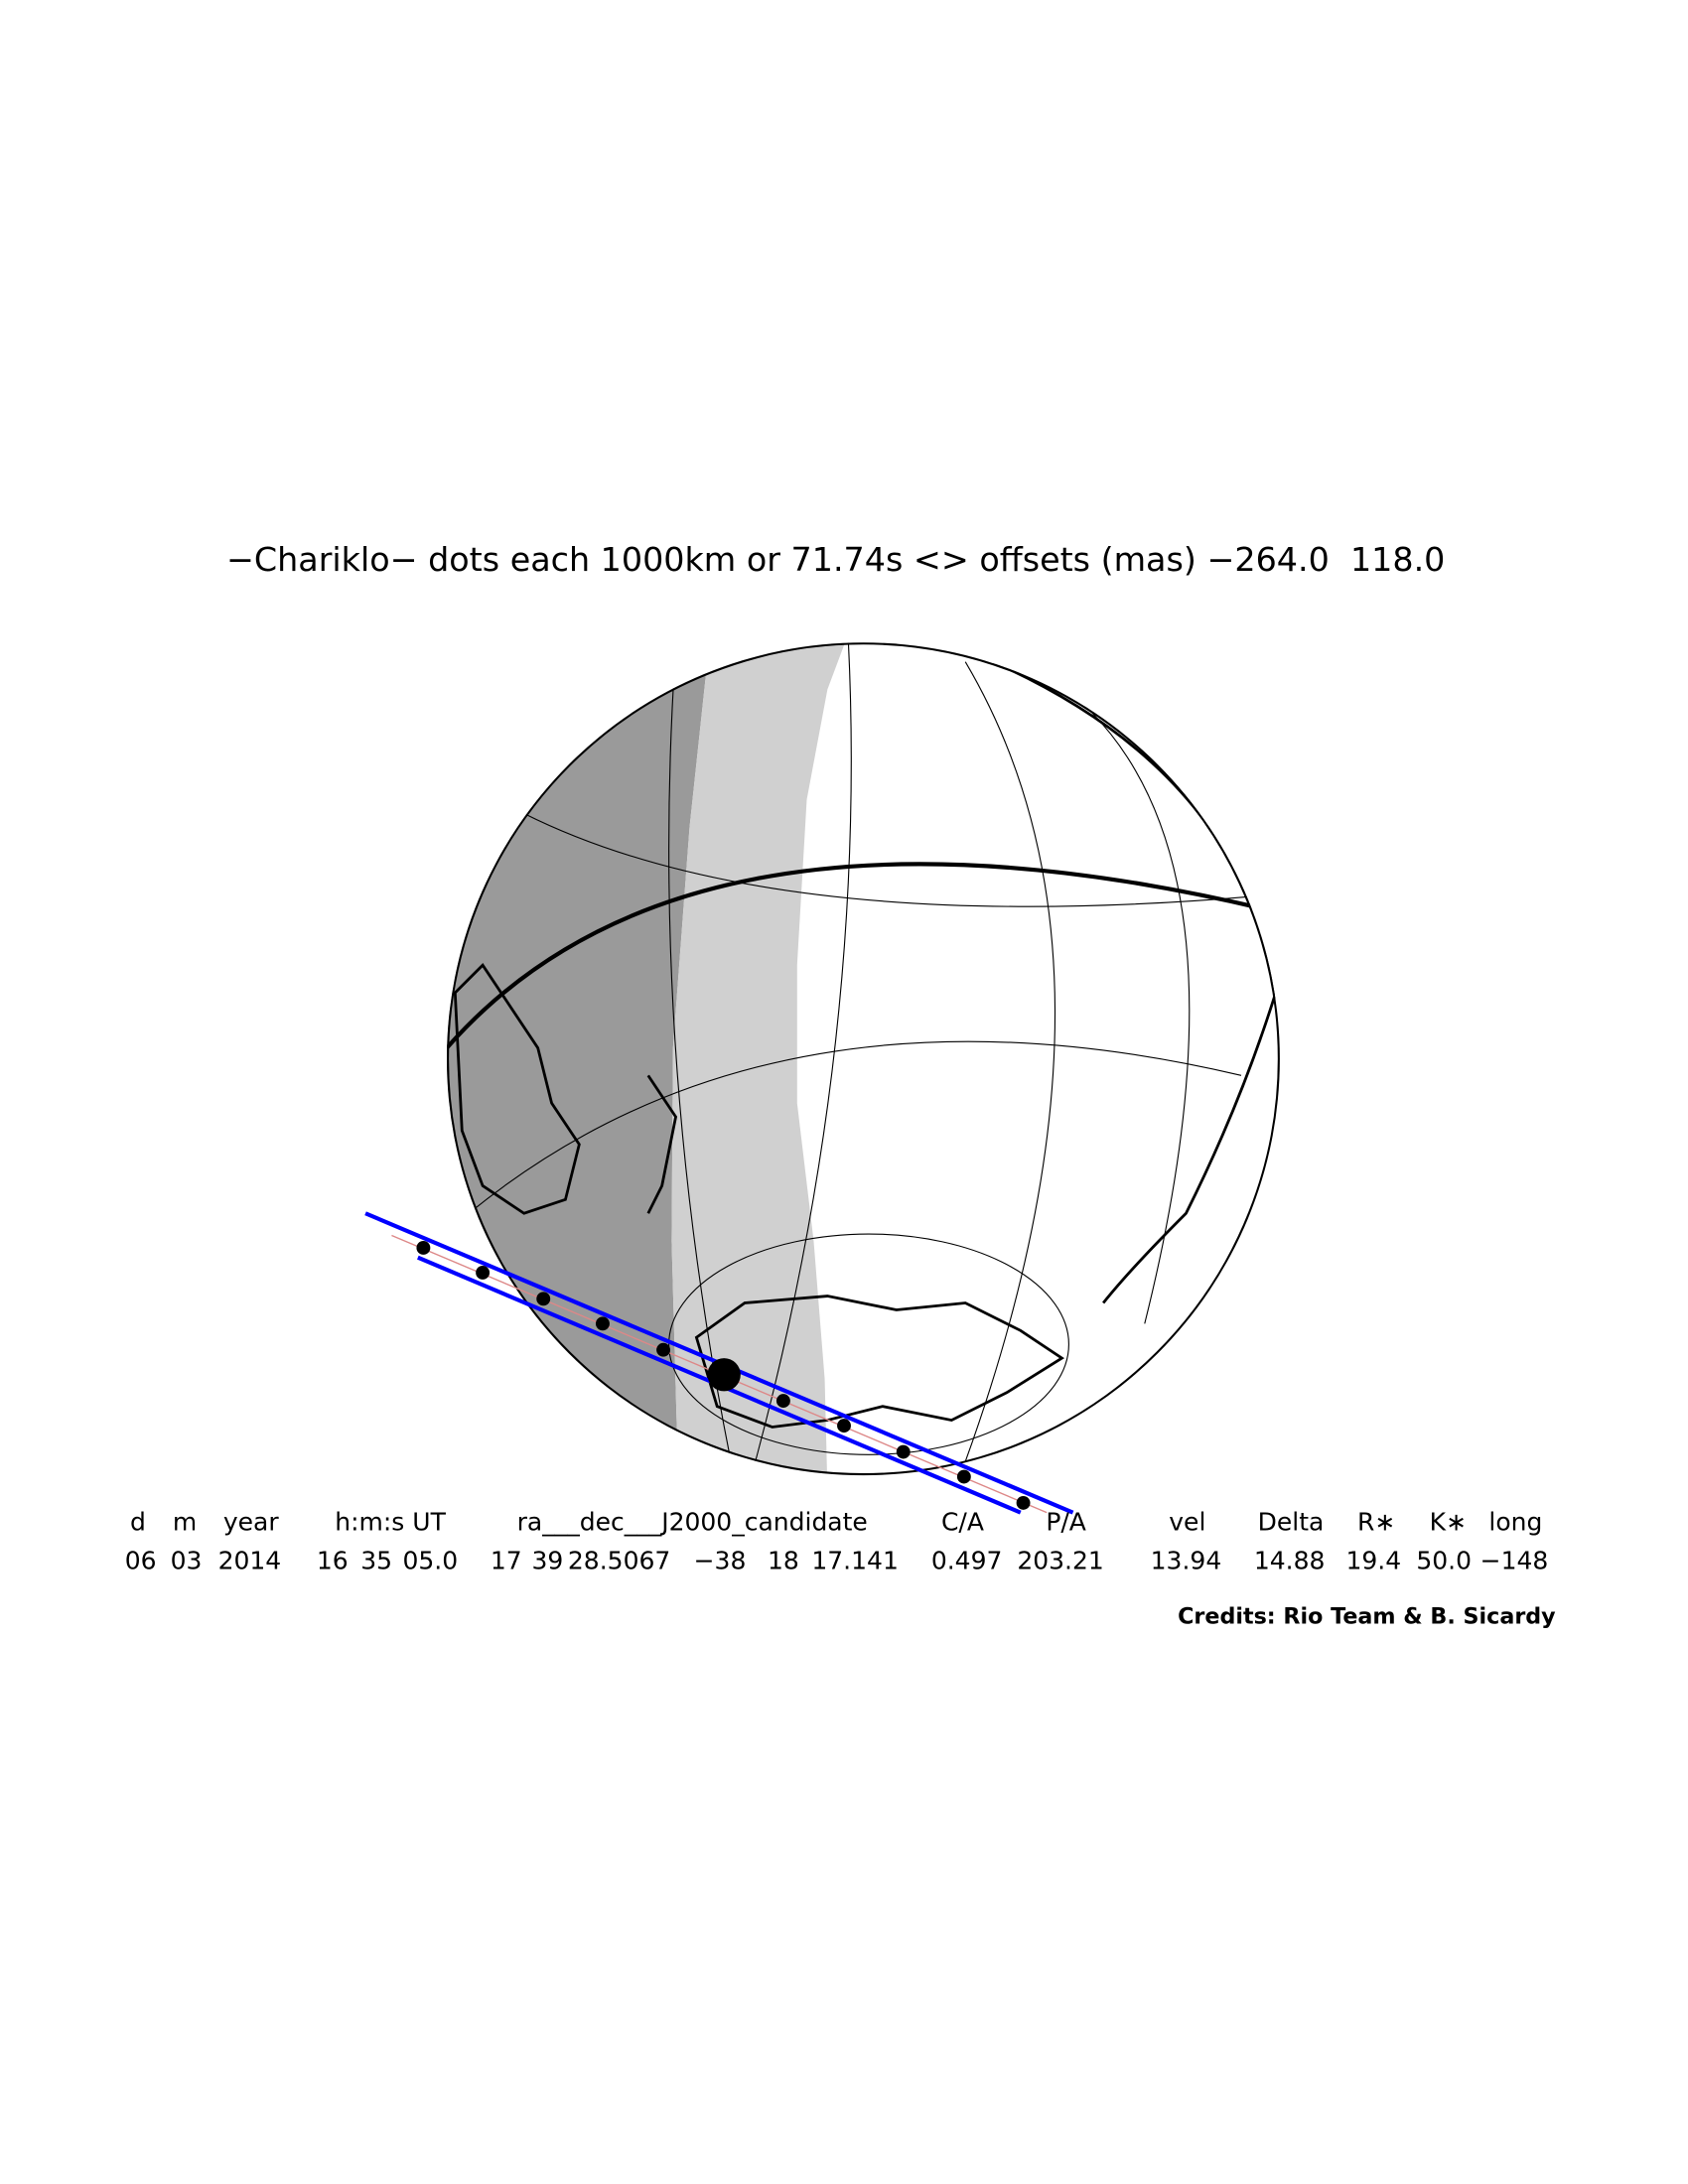 Image resolution: width=1688 pixels, height=2184 pixels. Describe the element at coordinates (854, 1561) in the screenshot. I see `cell: 17.141` at that location.